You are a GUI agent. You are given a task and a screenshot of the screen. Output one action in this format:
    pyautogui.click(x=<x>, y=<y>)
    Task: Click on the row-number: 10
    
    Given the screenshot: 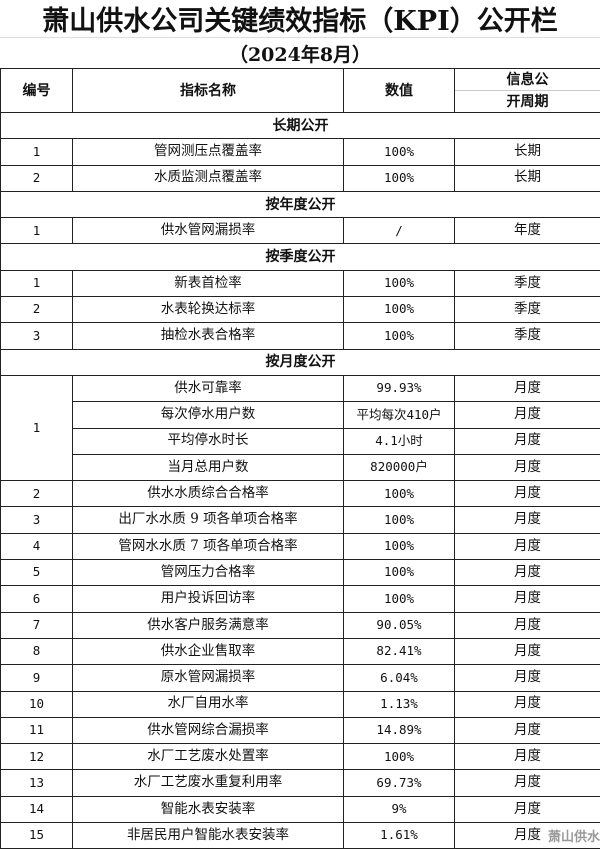 What is the action you would take?
    pyautogui.click(x=37, y=704)
    